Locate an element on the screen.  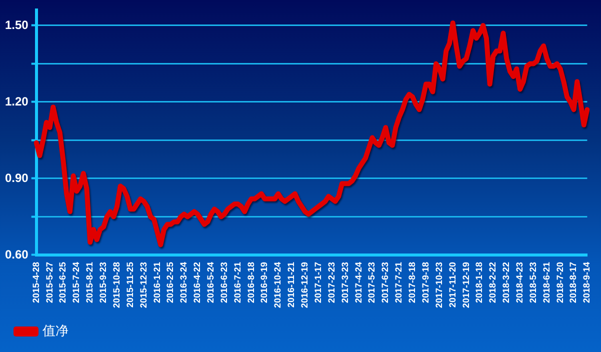
x-tick-label: 2018-6-21 is located at coordinates (546, 283).